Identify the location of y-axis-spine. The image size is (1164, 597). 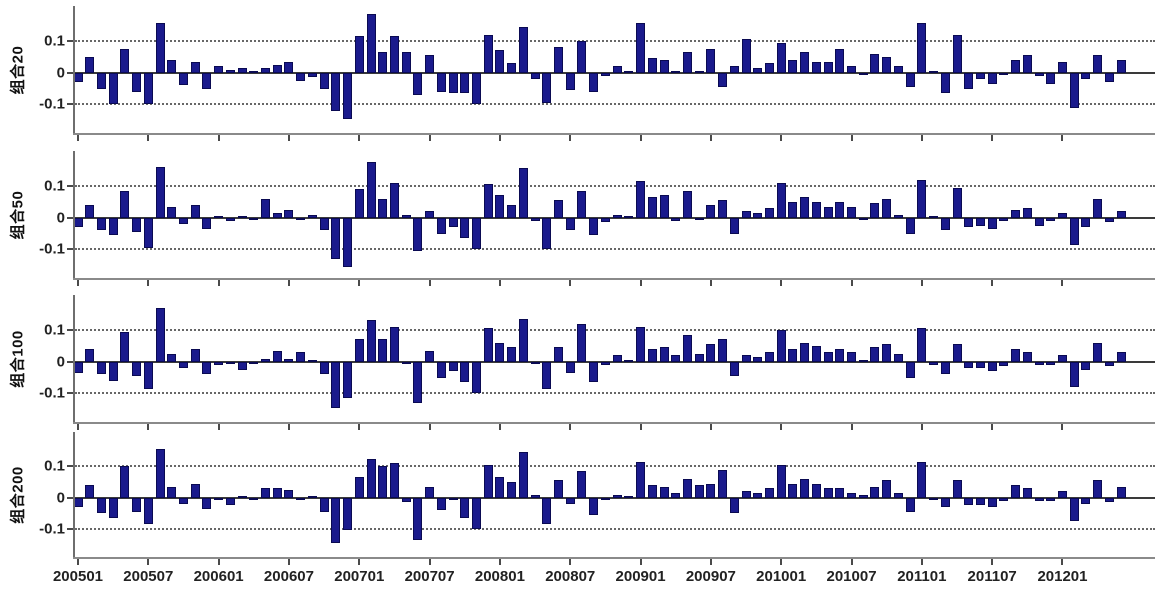
(74, 494).